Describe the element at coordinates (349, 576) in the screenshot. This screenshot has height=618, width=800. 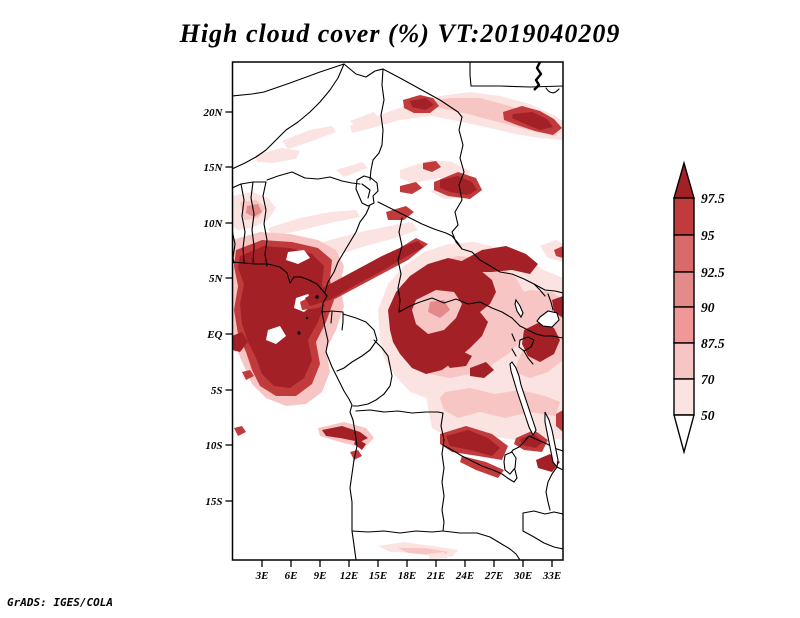
I see `lon-tick-label: 12E` at that location.